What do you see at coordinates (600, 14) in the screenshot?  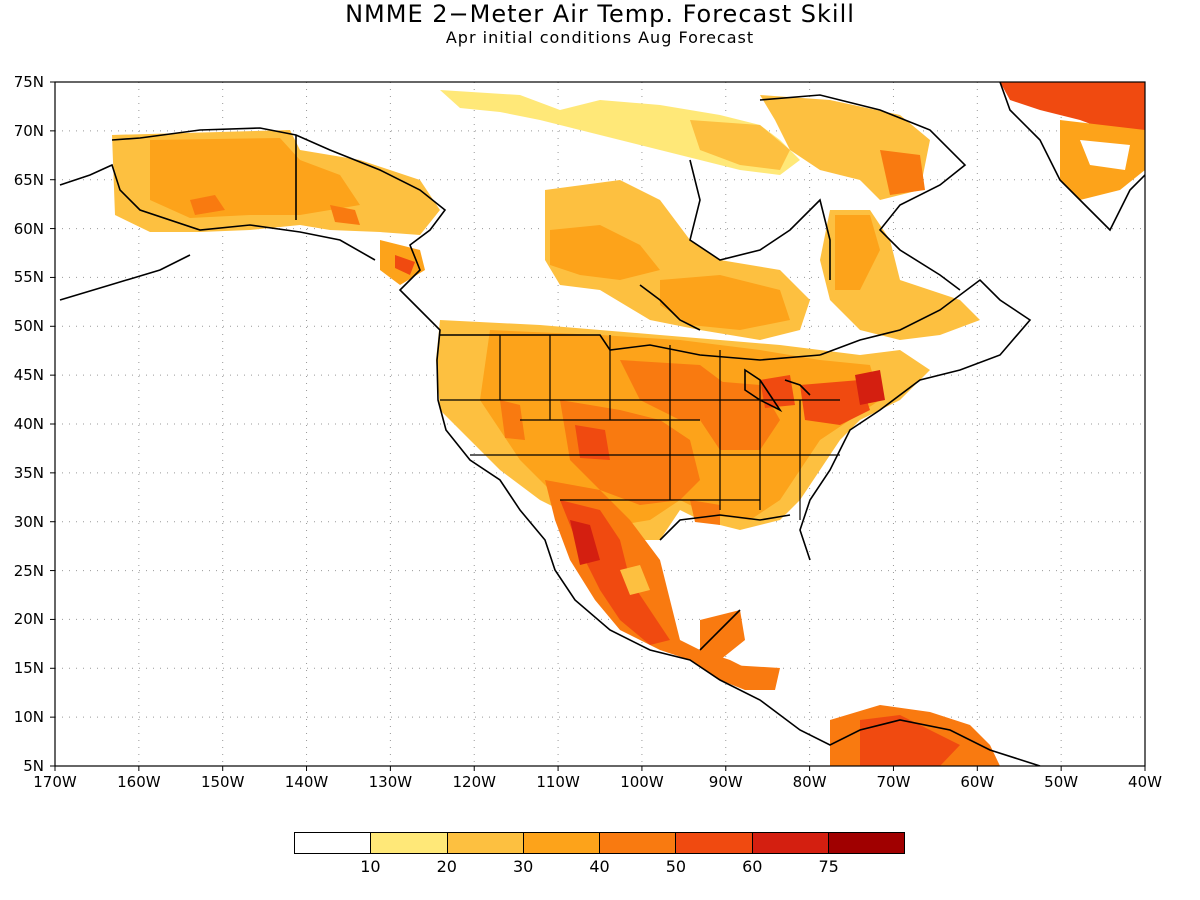 I see `map-title: NMME 2−Meter Air Temp. Forecast Skill` at bounding box center [600, 14].